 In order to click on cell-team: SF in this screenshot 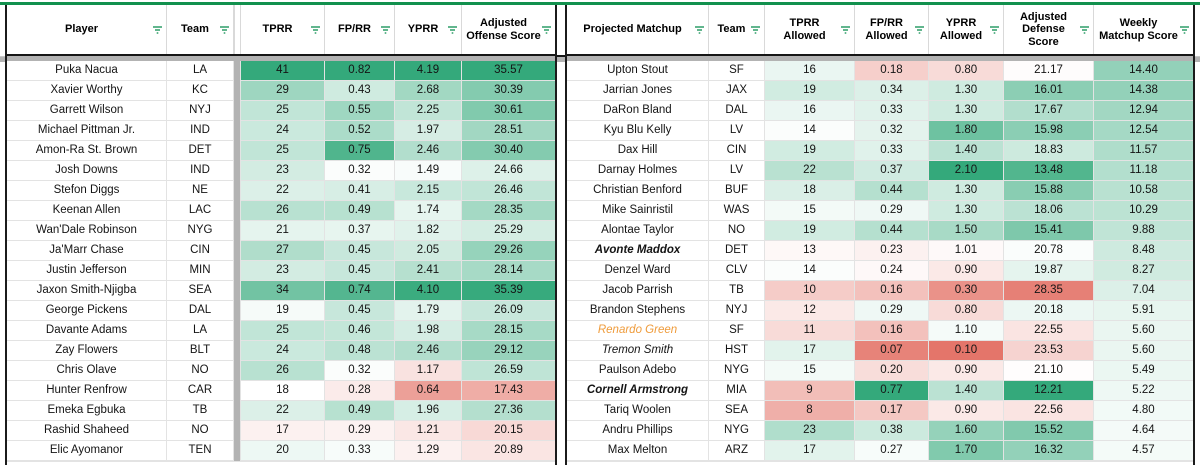, I will do `click(737, 71)`.